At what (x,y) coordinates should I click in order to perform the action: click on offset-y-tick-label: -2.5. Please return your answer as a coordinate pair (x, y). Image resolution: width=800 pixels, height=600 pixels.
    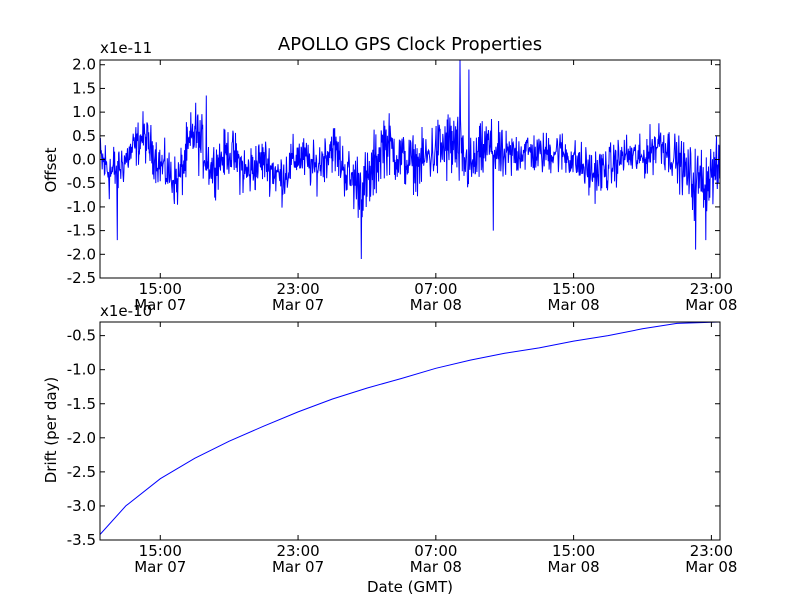
    Looking at the image, I should click on (81, 278).